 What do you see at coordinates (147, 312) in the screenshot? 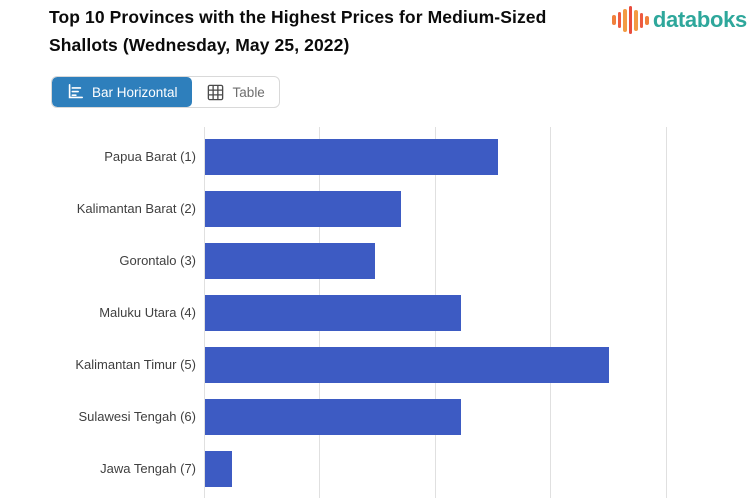
I see `category-label: Maluku Utara (4)` at bounding box center [147, 312].